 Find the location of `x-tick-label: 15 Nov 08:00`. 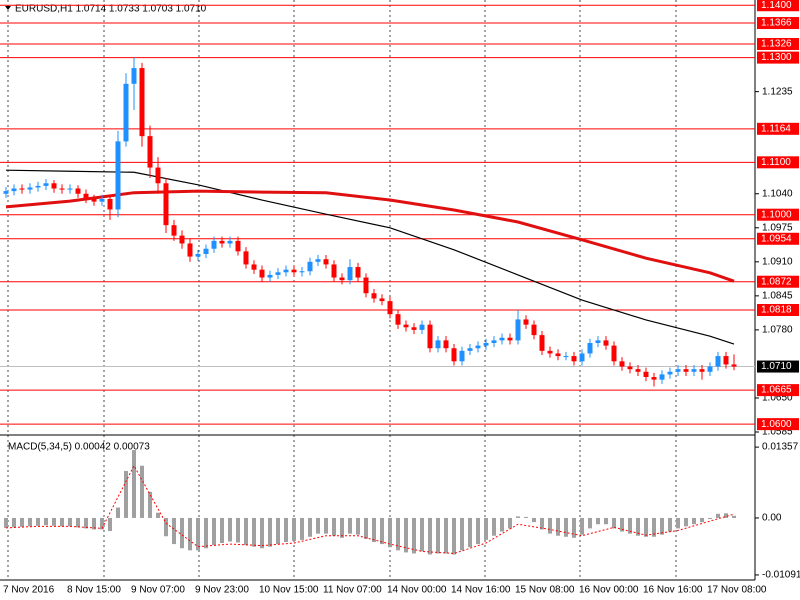

x-tick-label: 15 Nov 08:00 is located at coordinates (545, 590).